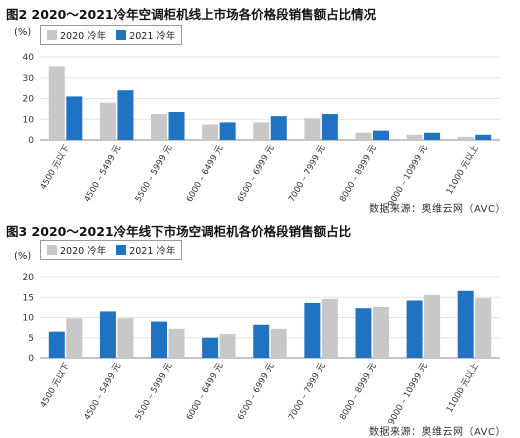  I want to click on y-tick-label: 15, so click(28, 298).